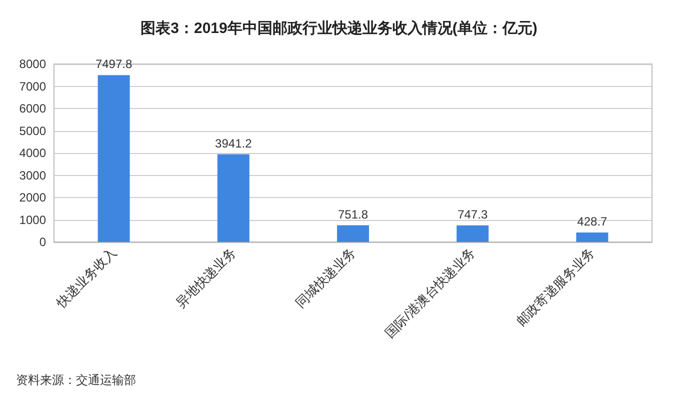  Describe the element at coordinates (32, 175) in the screenshot. I see `y-tick-label: 3000` at that location.